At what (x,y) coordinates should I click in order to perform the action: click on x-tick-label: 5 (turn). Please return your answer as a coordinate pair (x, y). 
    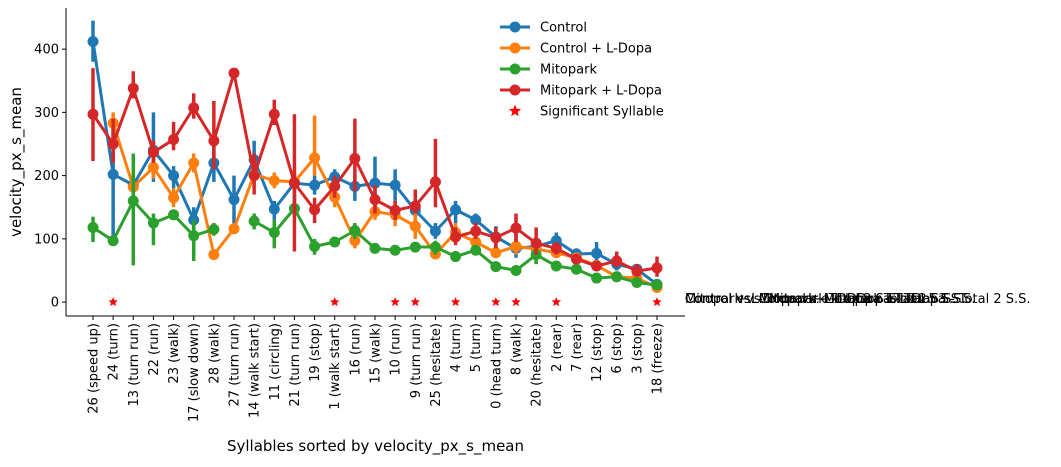
    Looking at the image, I should click on (476, 347).